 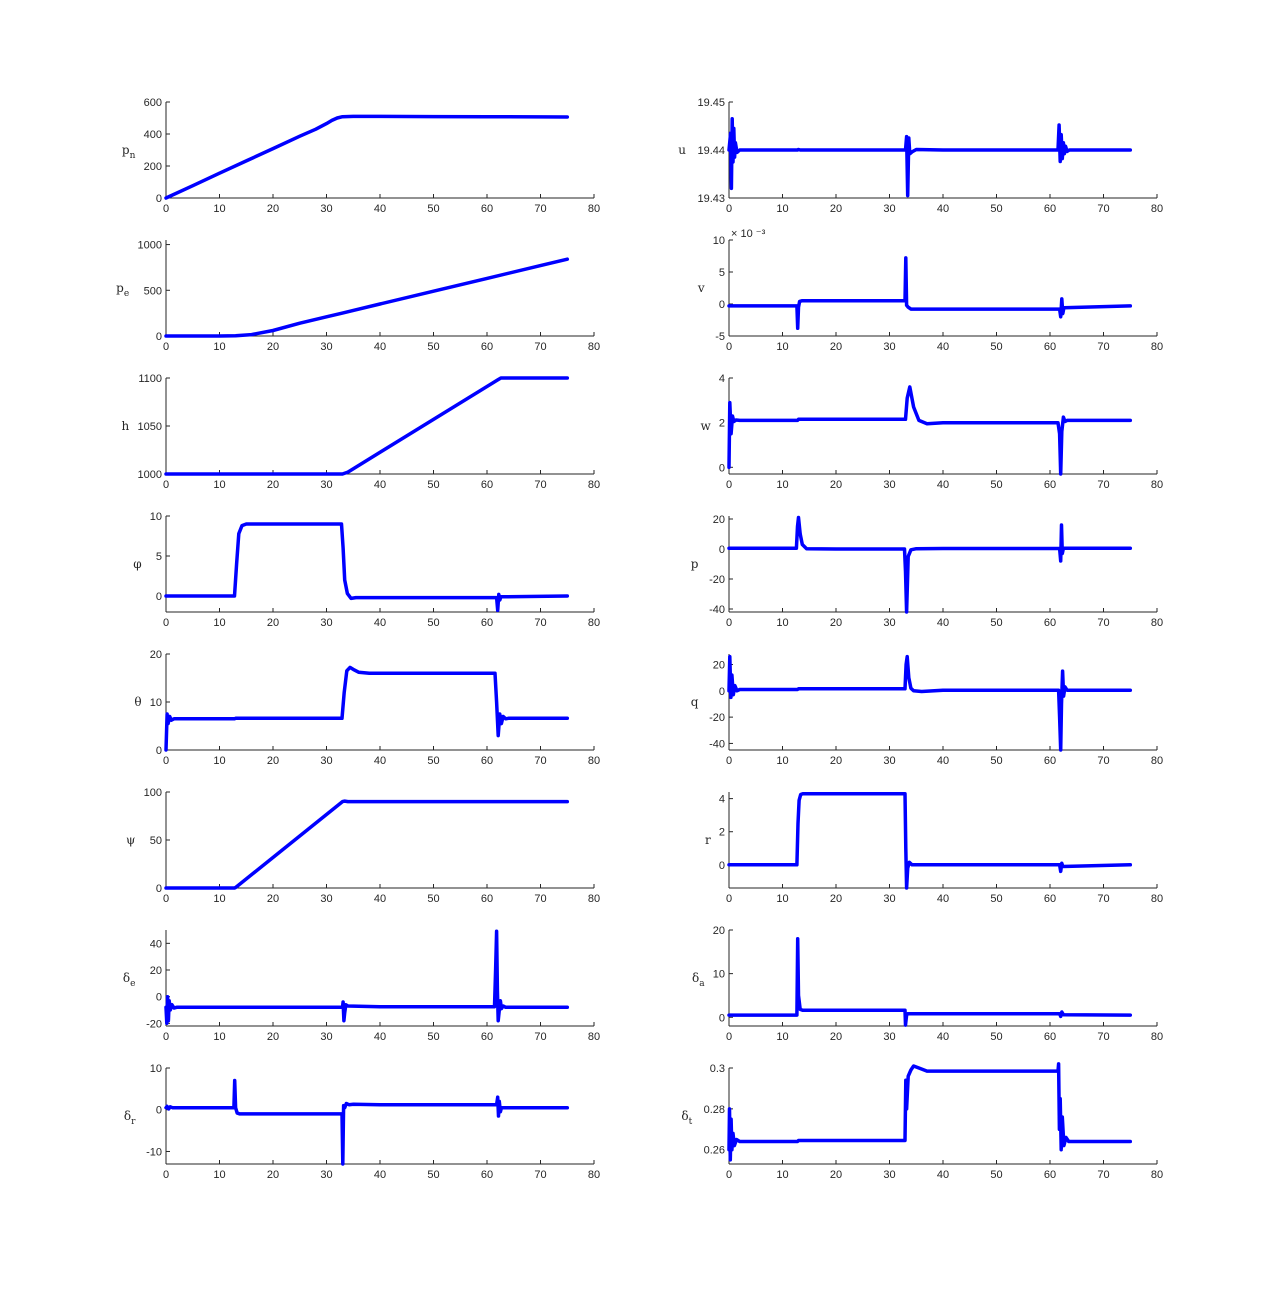 I want to click on y-axis-label-subscript: e, so click(x=126, y=294).